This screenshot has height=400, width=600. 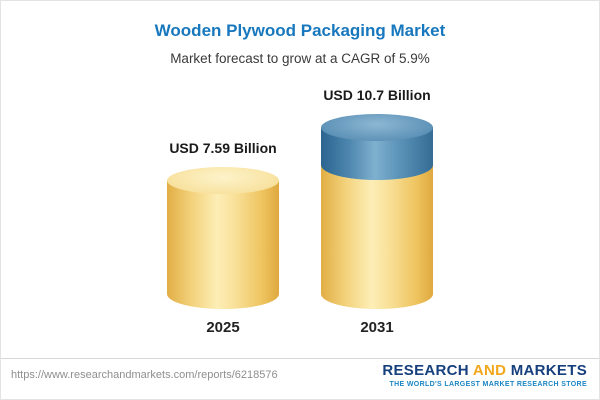 I want to click on logo-word-and: AND, so click(x=489, y=370).